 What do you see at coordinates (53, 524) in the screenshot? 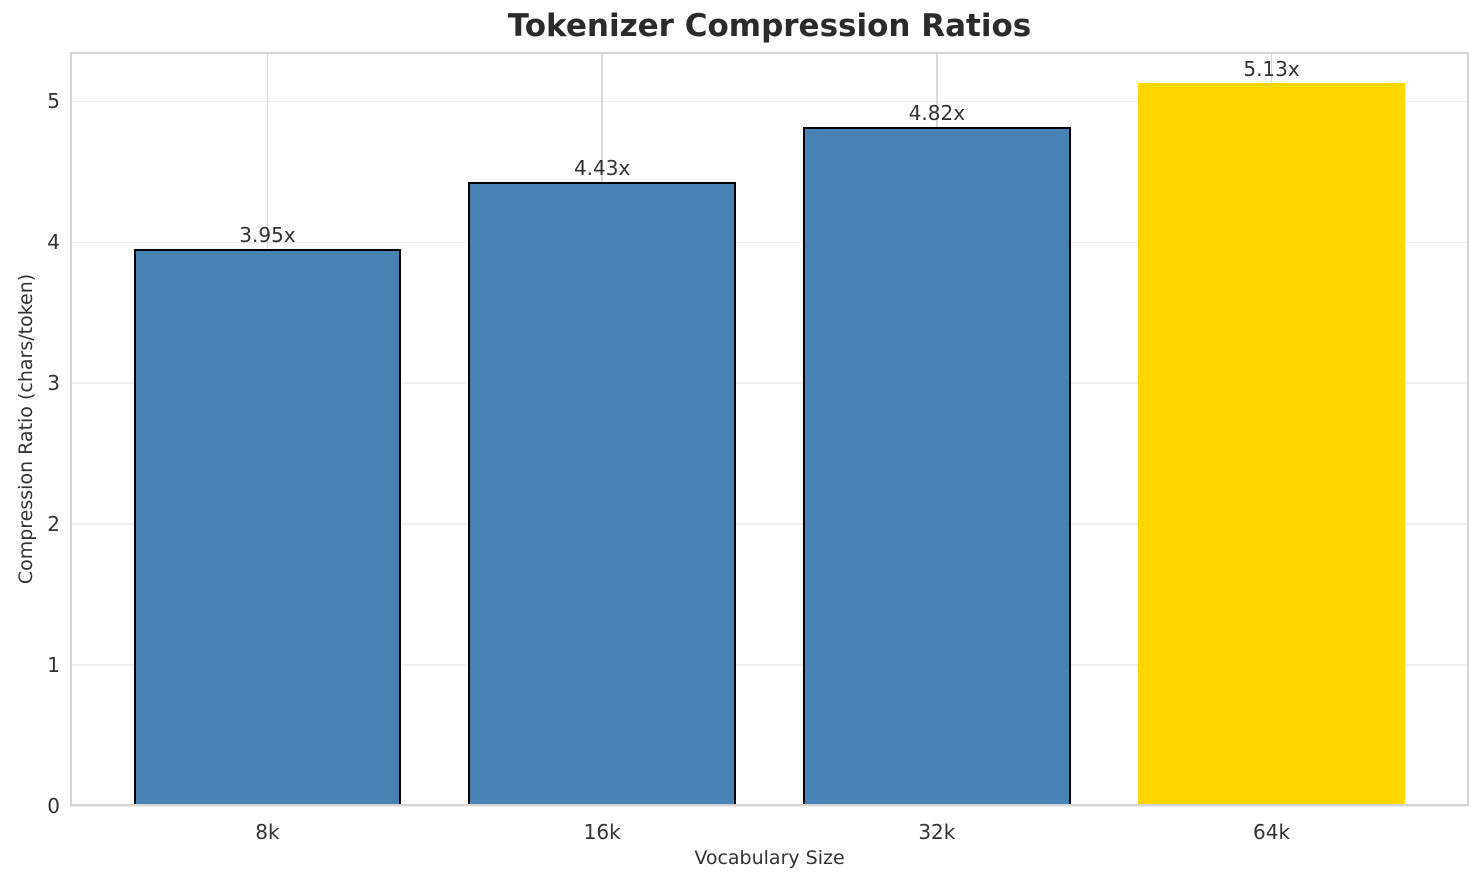
I see `y-tick-label: 2` at bounding box center [53, 524].